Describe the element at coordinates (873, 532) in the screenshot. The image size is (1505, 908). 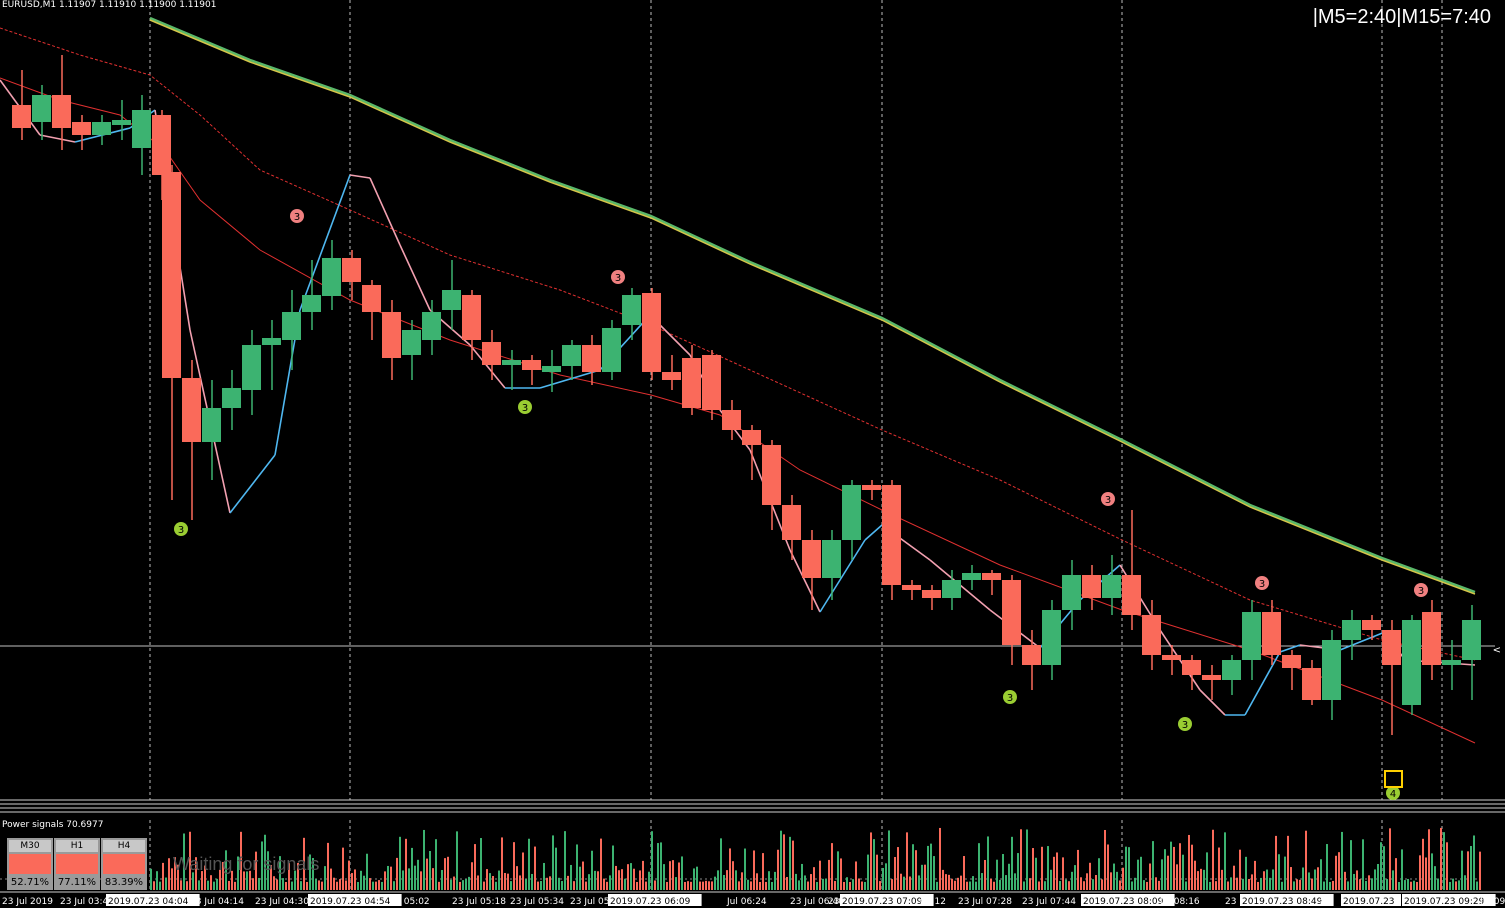
I see `ma-fast-segment` at that location.